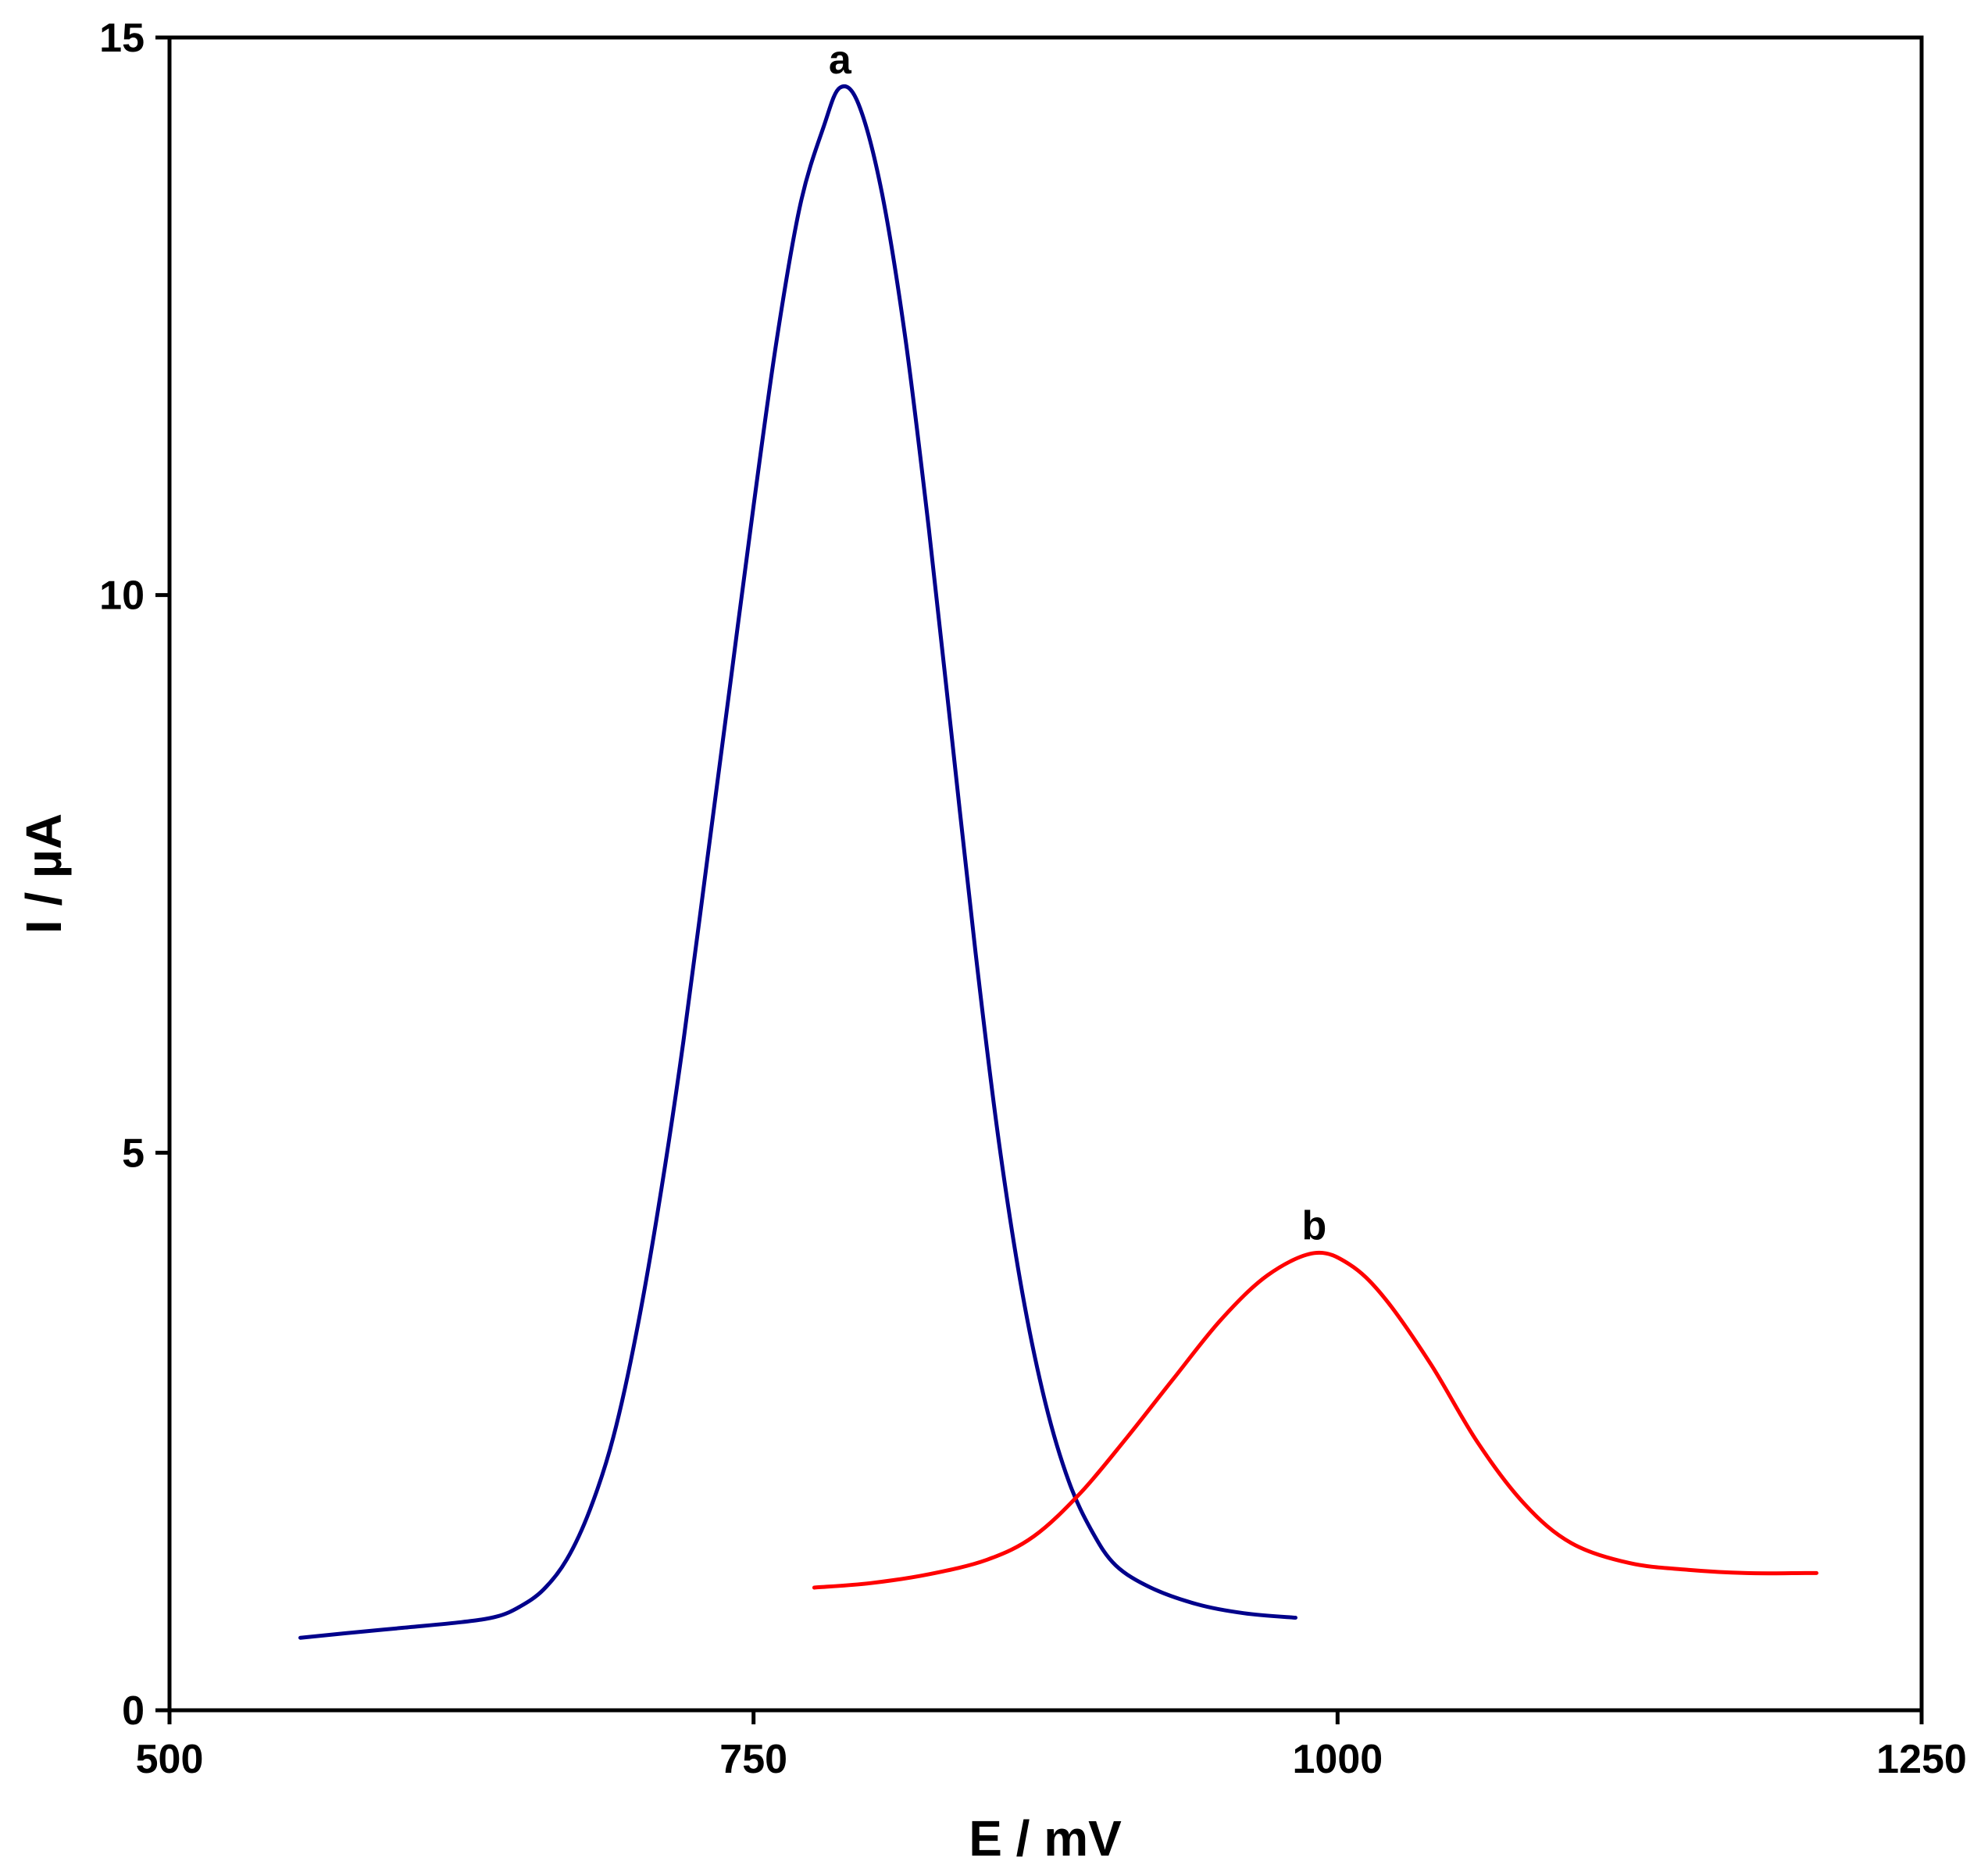 The height and width of the screenshot is (1872, 1988). What do you see at coordinates (170, 1759) in the screenshot?
I see `x-tick-label-0: 500` at bounding box center [170, 1759].